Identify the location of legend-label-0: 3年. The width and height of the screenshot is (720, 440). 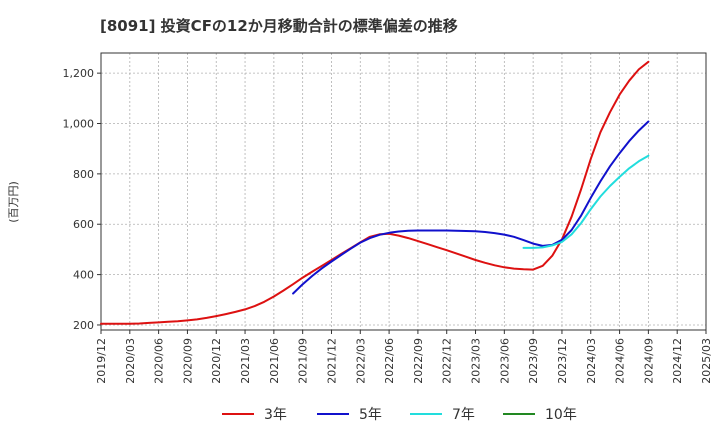
(275, 415).